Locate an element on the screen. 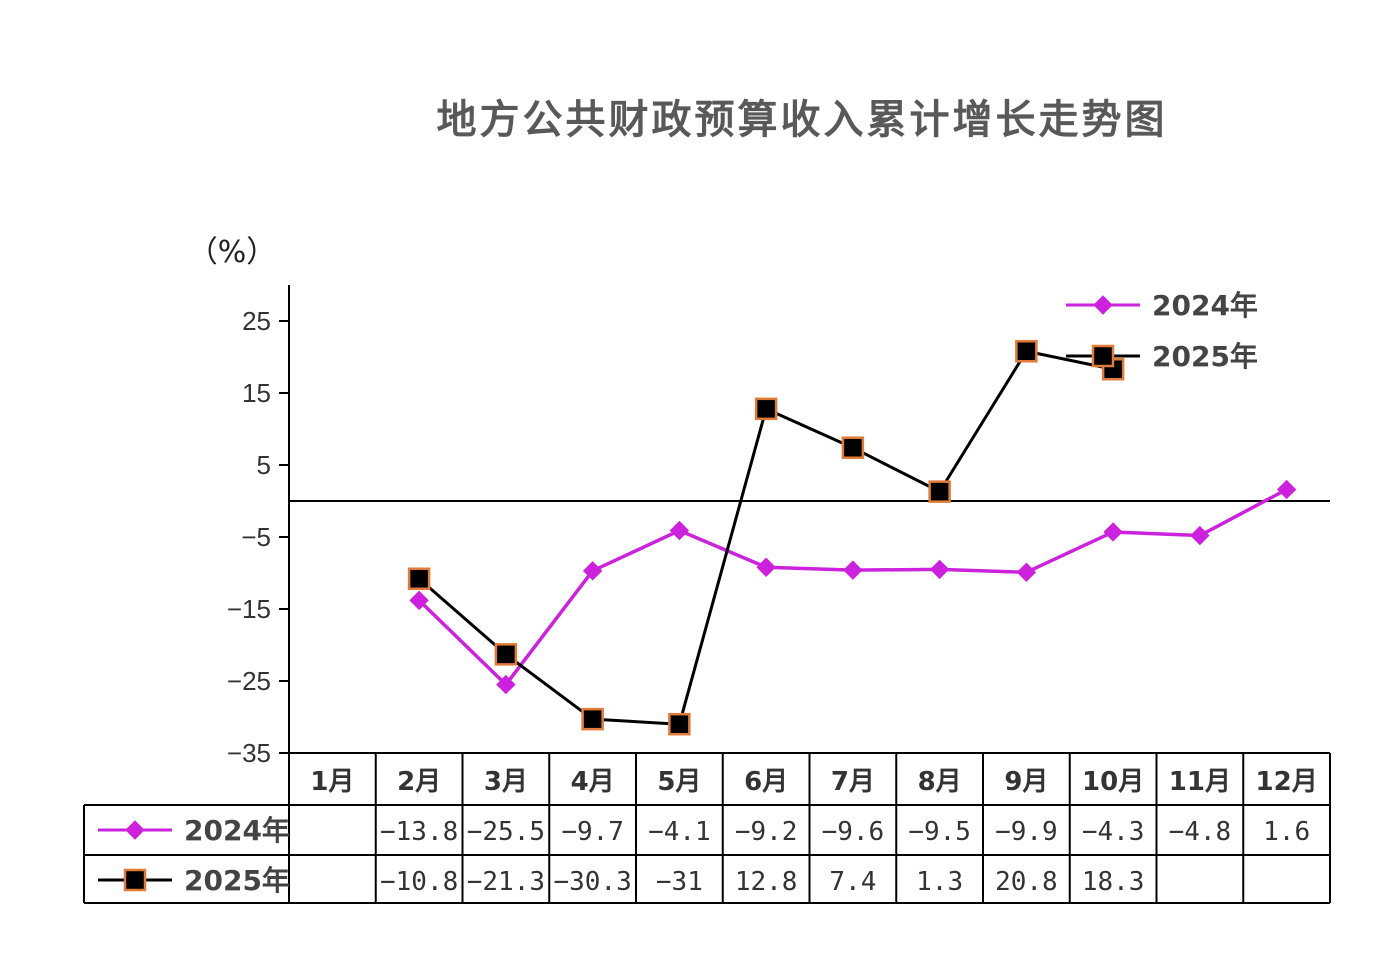  x-category-label: 7月 is located at coordinates (853, 782).